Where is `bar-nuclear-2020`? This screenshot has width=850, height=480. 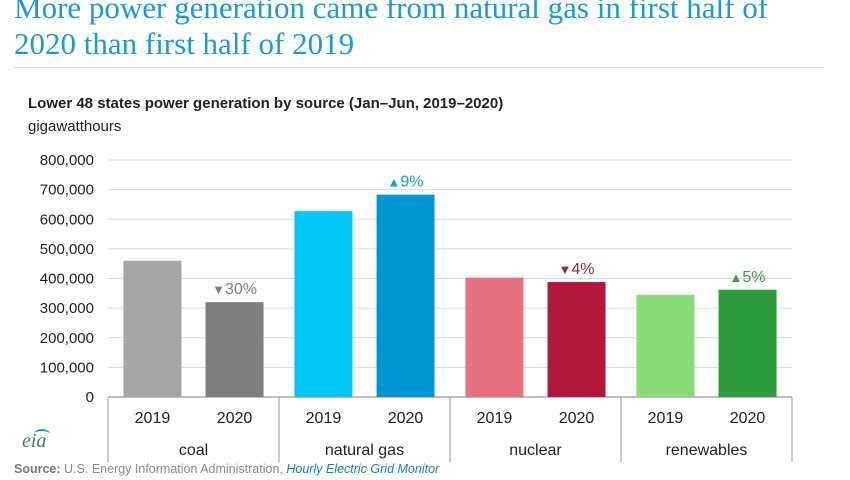 bar-nuclear-2020 is located at coordinates (576, 339).